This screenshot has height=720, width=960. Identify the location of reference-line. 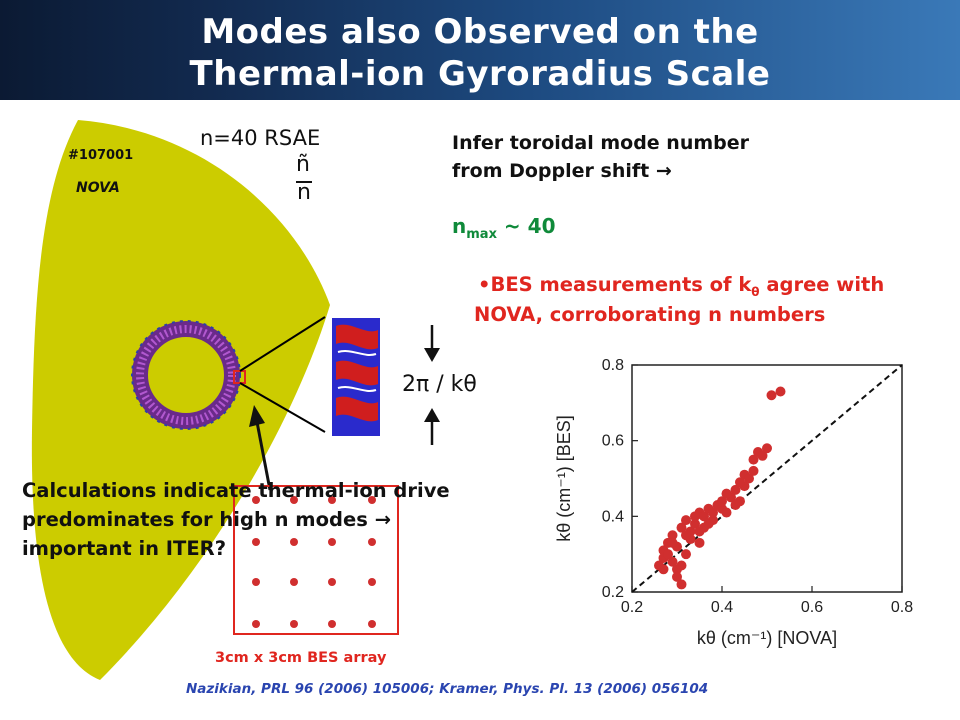
(767, 478).